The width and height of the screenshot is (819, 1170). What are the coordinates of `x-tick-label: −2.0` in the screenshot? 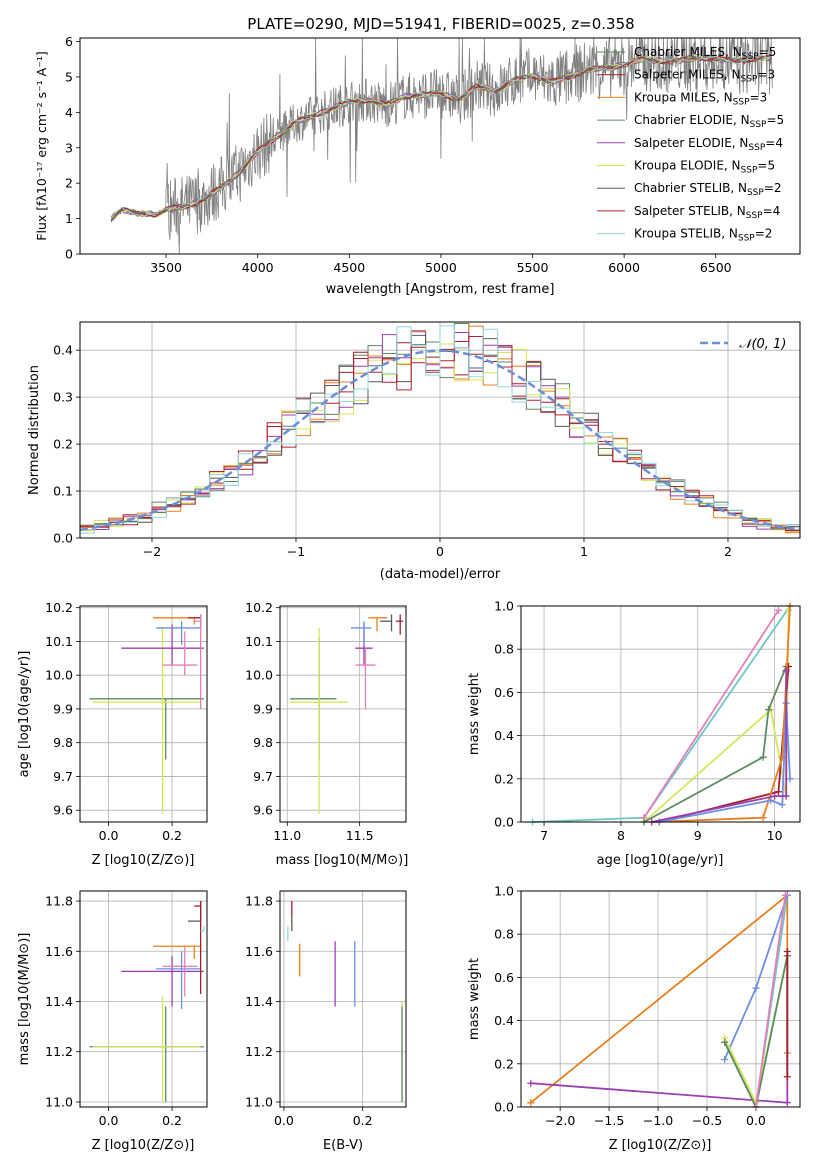 It's located at (560, 1120).